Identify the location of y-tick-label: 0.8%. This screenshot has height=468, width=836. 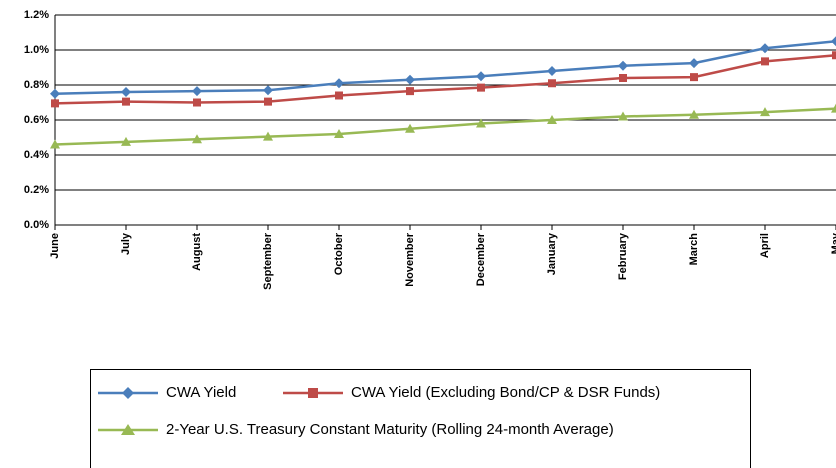
(36, 85).